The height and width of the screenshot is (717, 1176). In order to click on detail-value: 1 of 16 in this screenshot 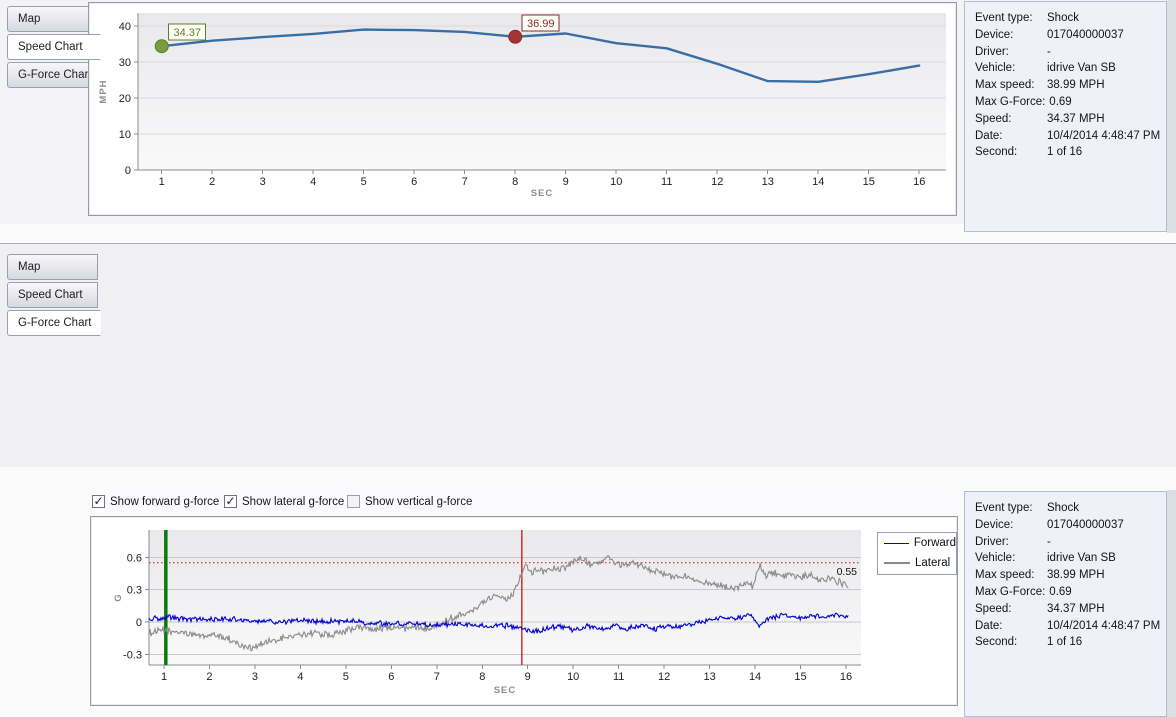, I will do `click(1065, 642)`.